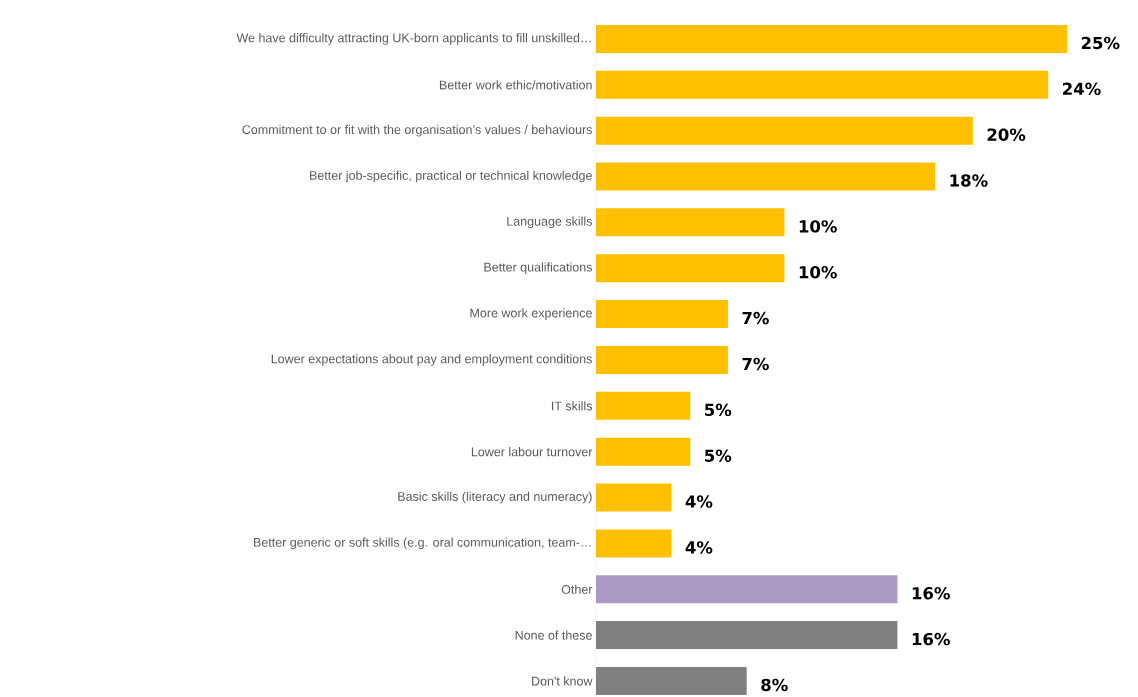 The image size is (1138, 697). I want to click on data-label: 25%, so click(1100, 43).